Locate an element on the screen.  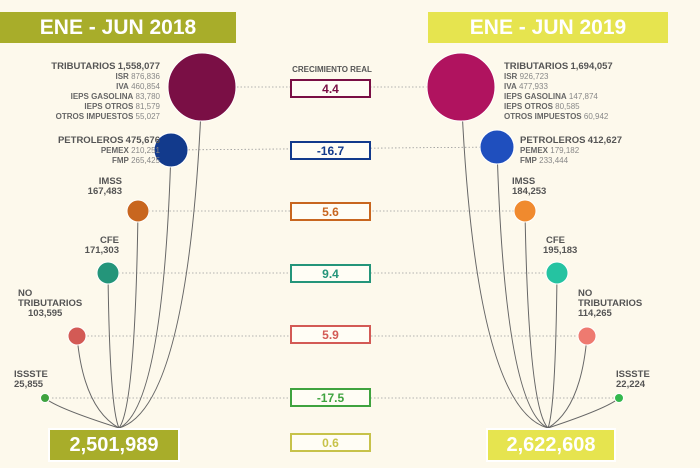
left-cfe-value: 171,303 is located at coordinates (101, 250).